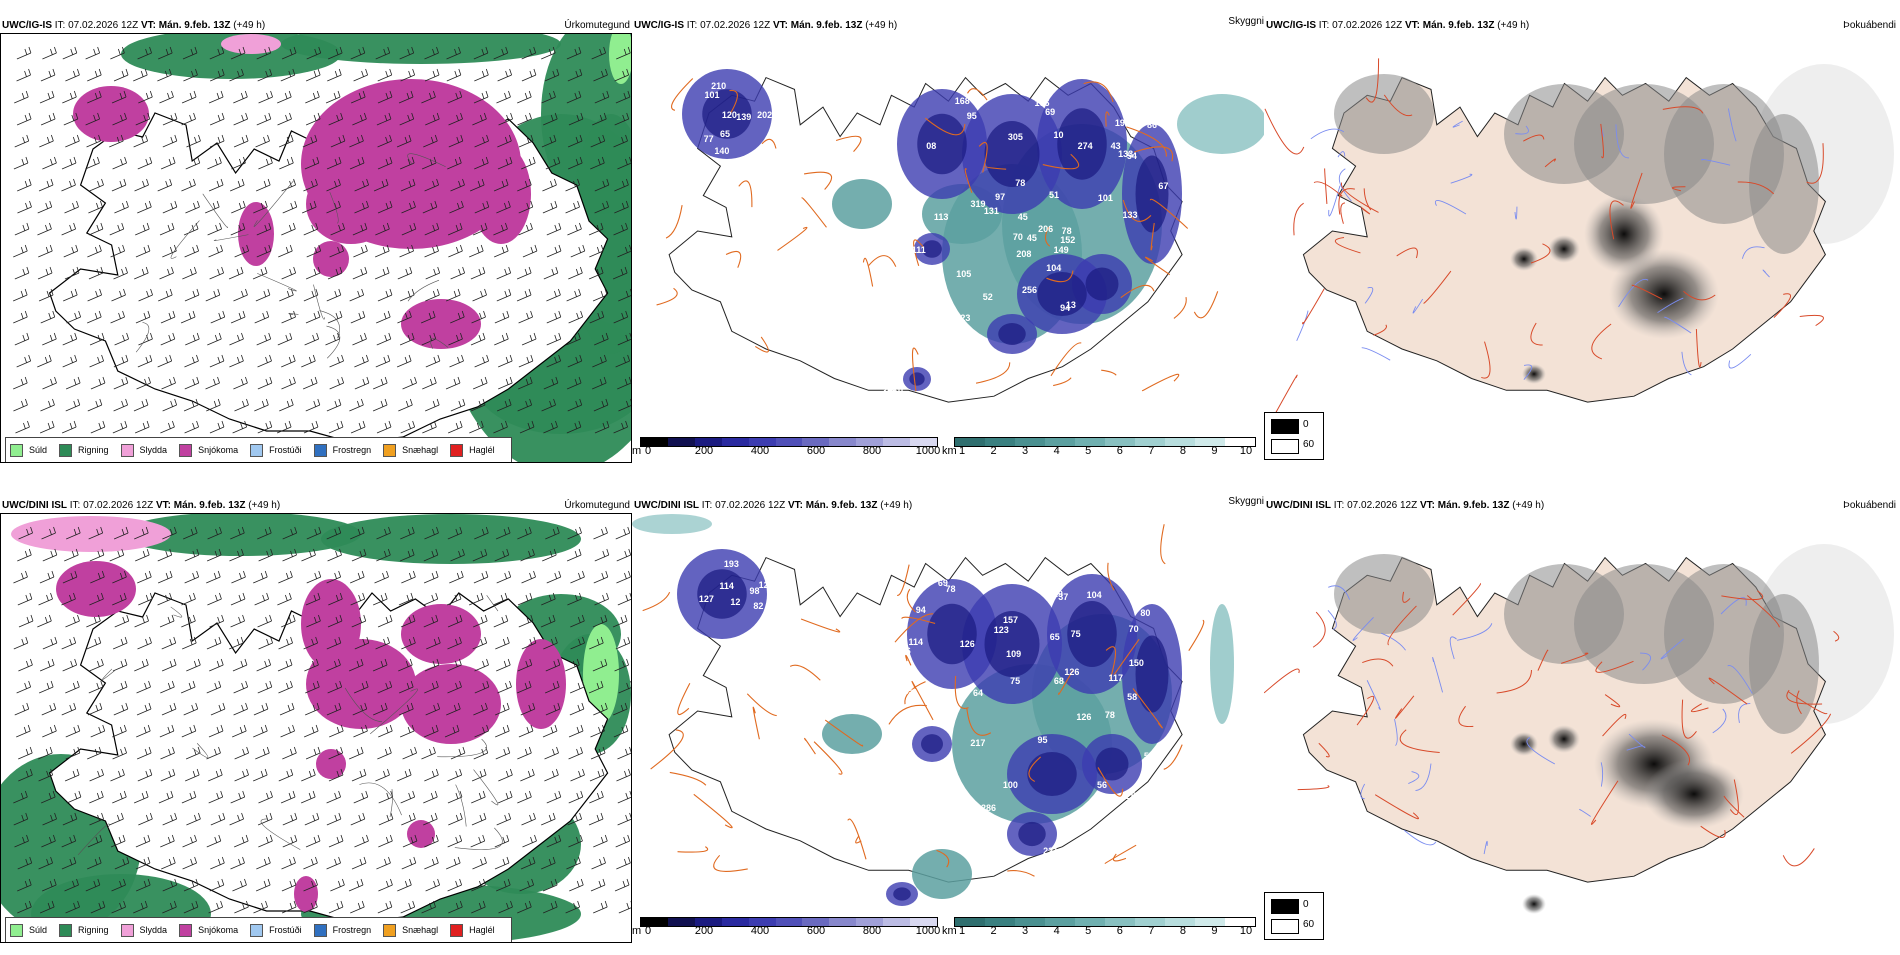 This screenshot has width=1900, height=955. What do you see at coordinates (931, 146) in the screenshot?
I see `peak-elevation-label: 08` at bounding box center [931, 146].